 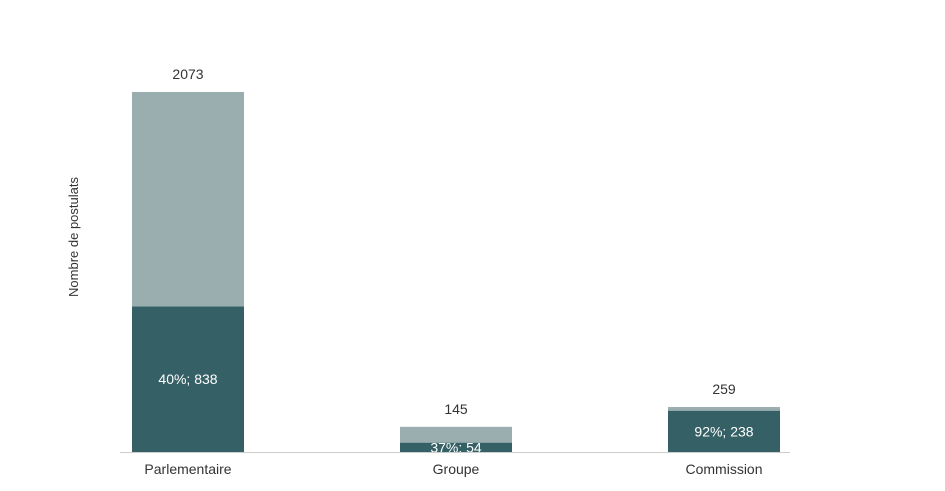 I want to click on bar-segment-2-parlementaire, so click(x=188, y=199).